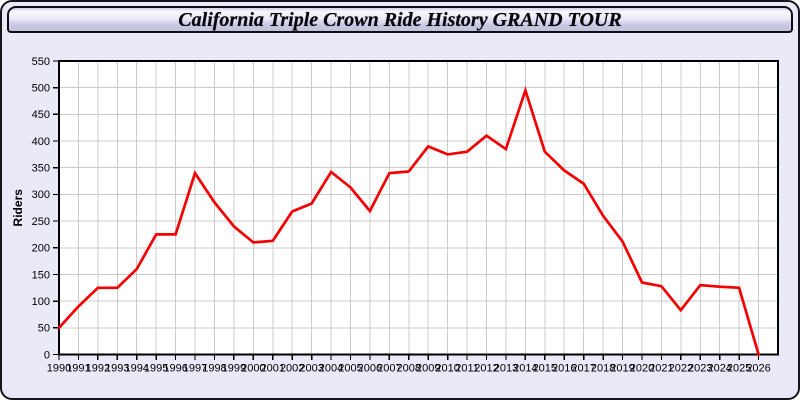 This screenshot has height=402, width=800. What do you see at coordinates (409, 369) in the screenshot?
I see `x-tick-label: 2008` at bounding box center [409, 369].